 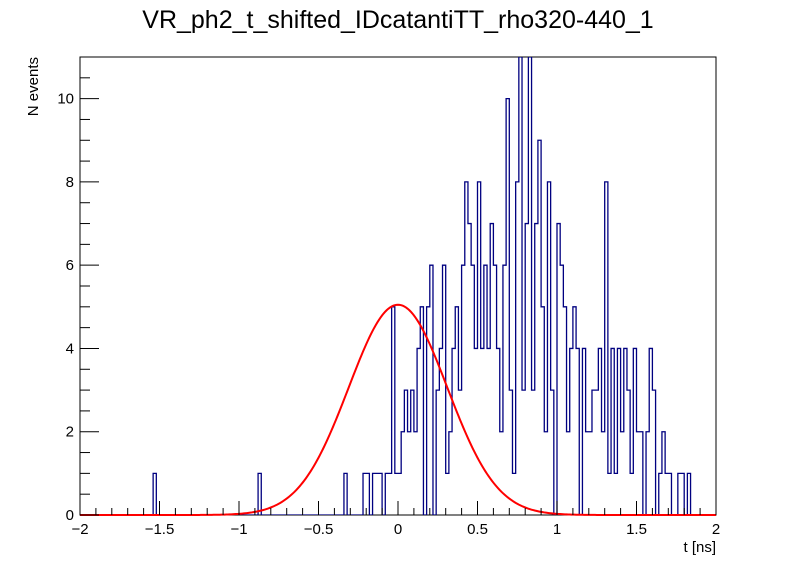 I want to click on x-tick-label: −1, so click(x=238, y=529).